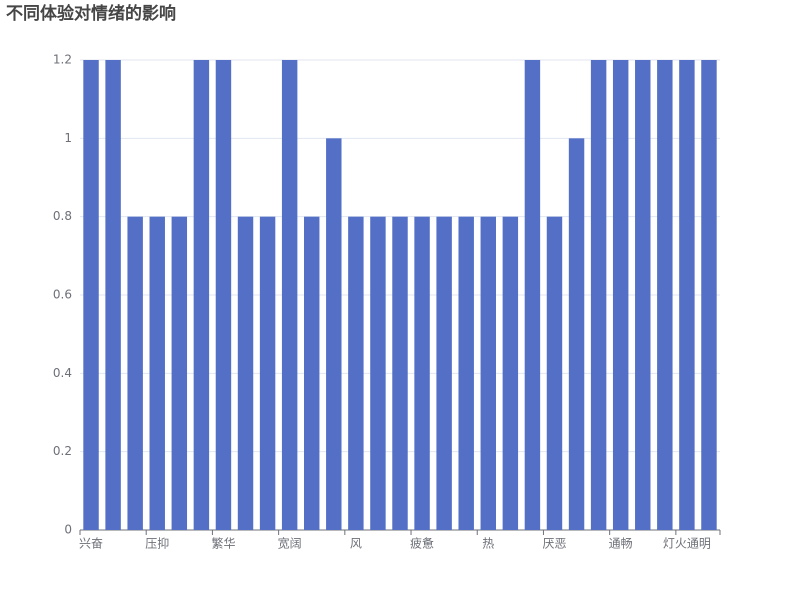 Image resolution: width=800 pixels, height=600 pixels. What do you see at coordinates (488, 544) in the screenshot?
I see `x-tick-label: 热` at bounding box center [488, 544].